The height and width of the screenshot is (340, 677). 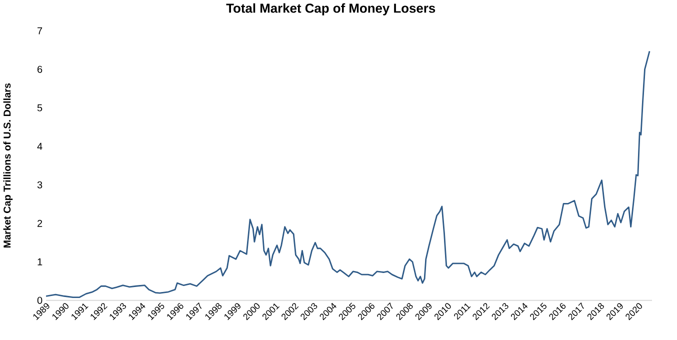 I want to click on y-tick-label: 5, so click(x=39, y=108).